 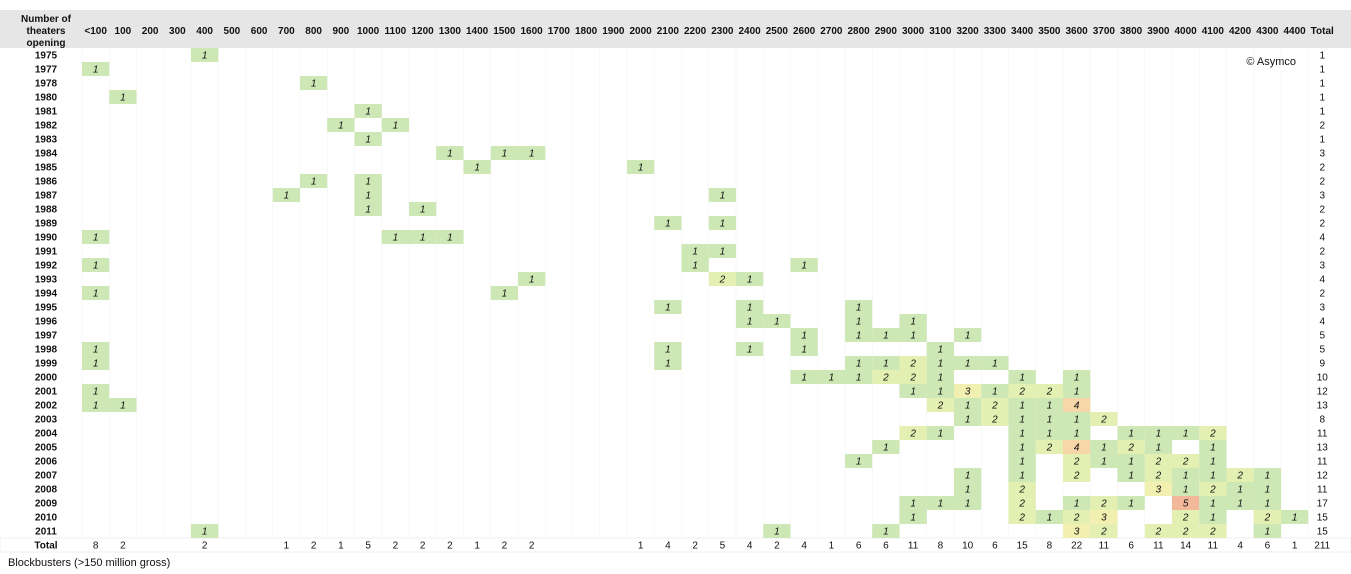 What do you see at coordinates (46, 308) in the screenshot?
I see `row-label-year: 1995` at bounding box center [46, 308].